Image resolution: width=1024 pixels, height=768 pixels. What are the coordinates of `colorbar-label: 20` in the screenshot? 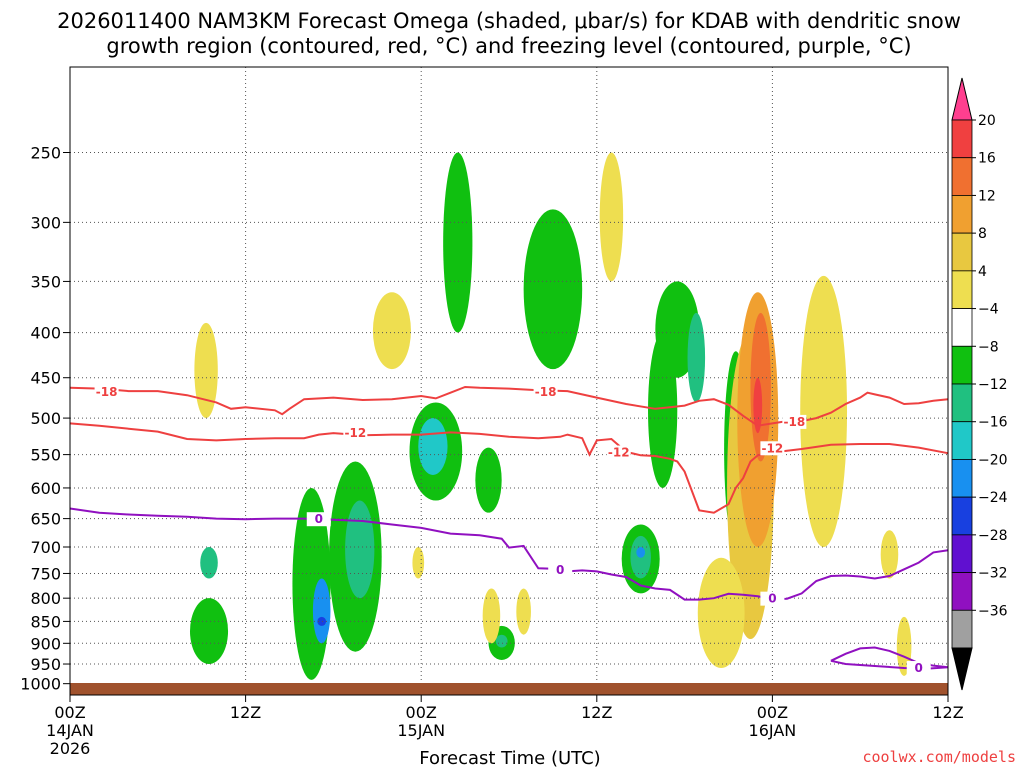 It's located at (987, 121).